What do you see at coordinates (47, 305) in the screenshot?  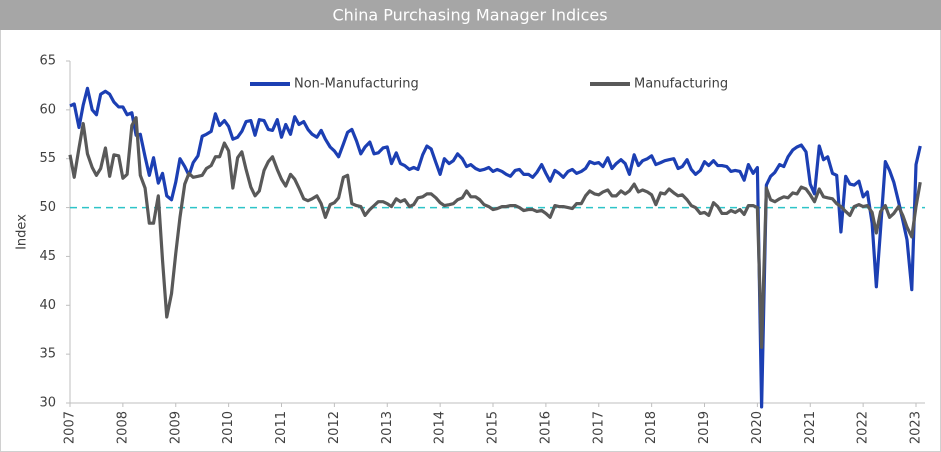 I see `y-tick-label: 40` at bounding box center [47, 305].